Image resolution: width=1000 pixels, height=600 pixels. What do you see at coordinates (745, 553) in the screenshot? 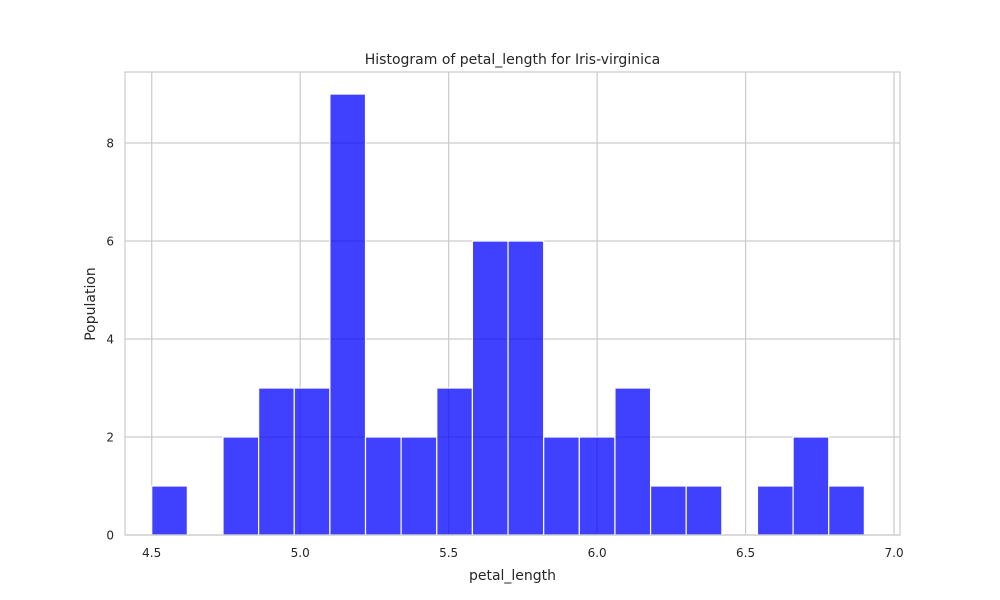
I see `x-tick-label: 6.5` at bounding box center [745, 553].